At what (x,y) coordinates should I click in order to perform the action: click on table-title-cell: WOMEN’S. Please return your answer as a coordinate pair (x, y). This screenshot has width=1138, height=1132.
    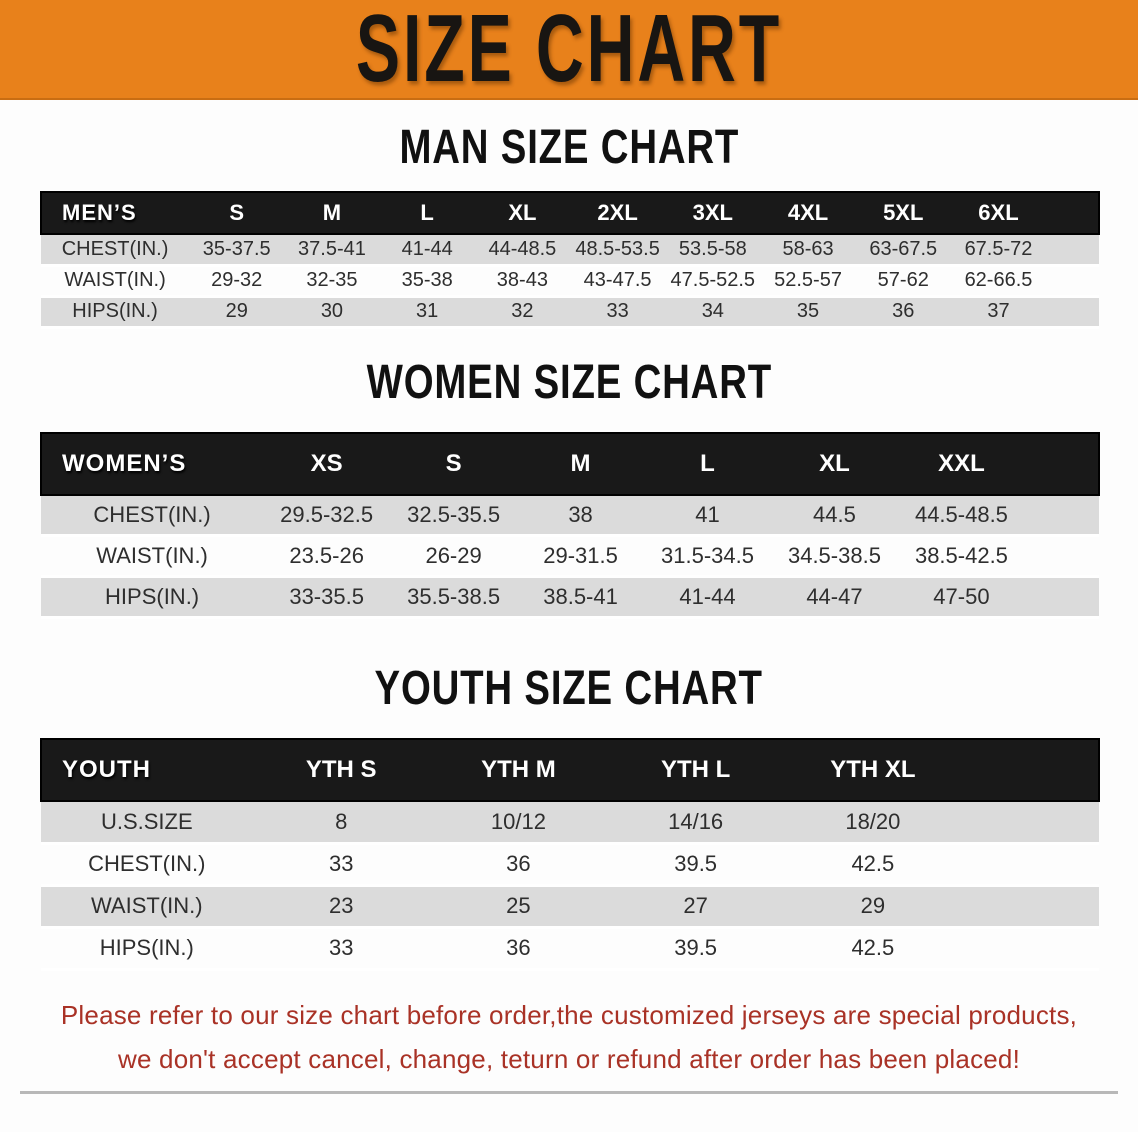
    Looking at the image, I should click on (152, 463).